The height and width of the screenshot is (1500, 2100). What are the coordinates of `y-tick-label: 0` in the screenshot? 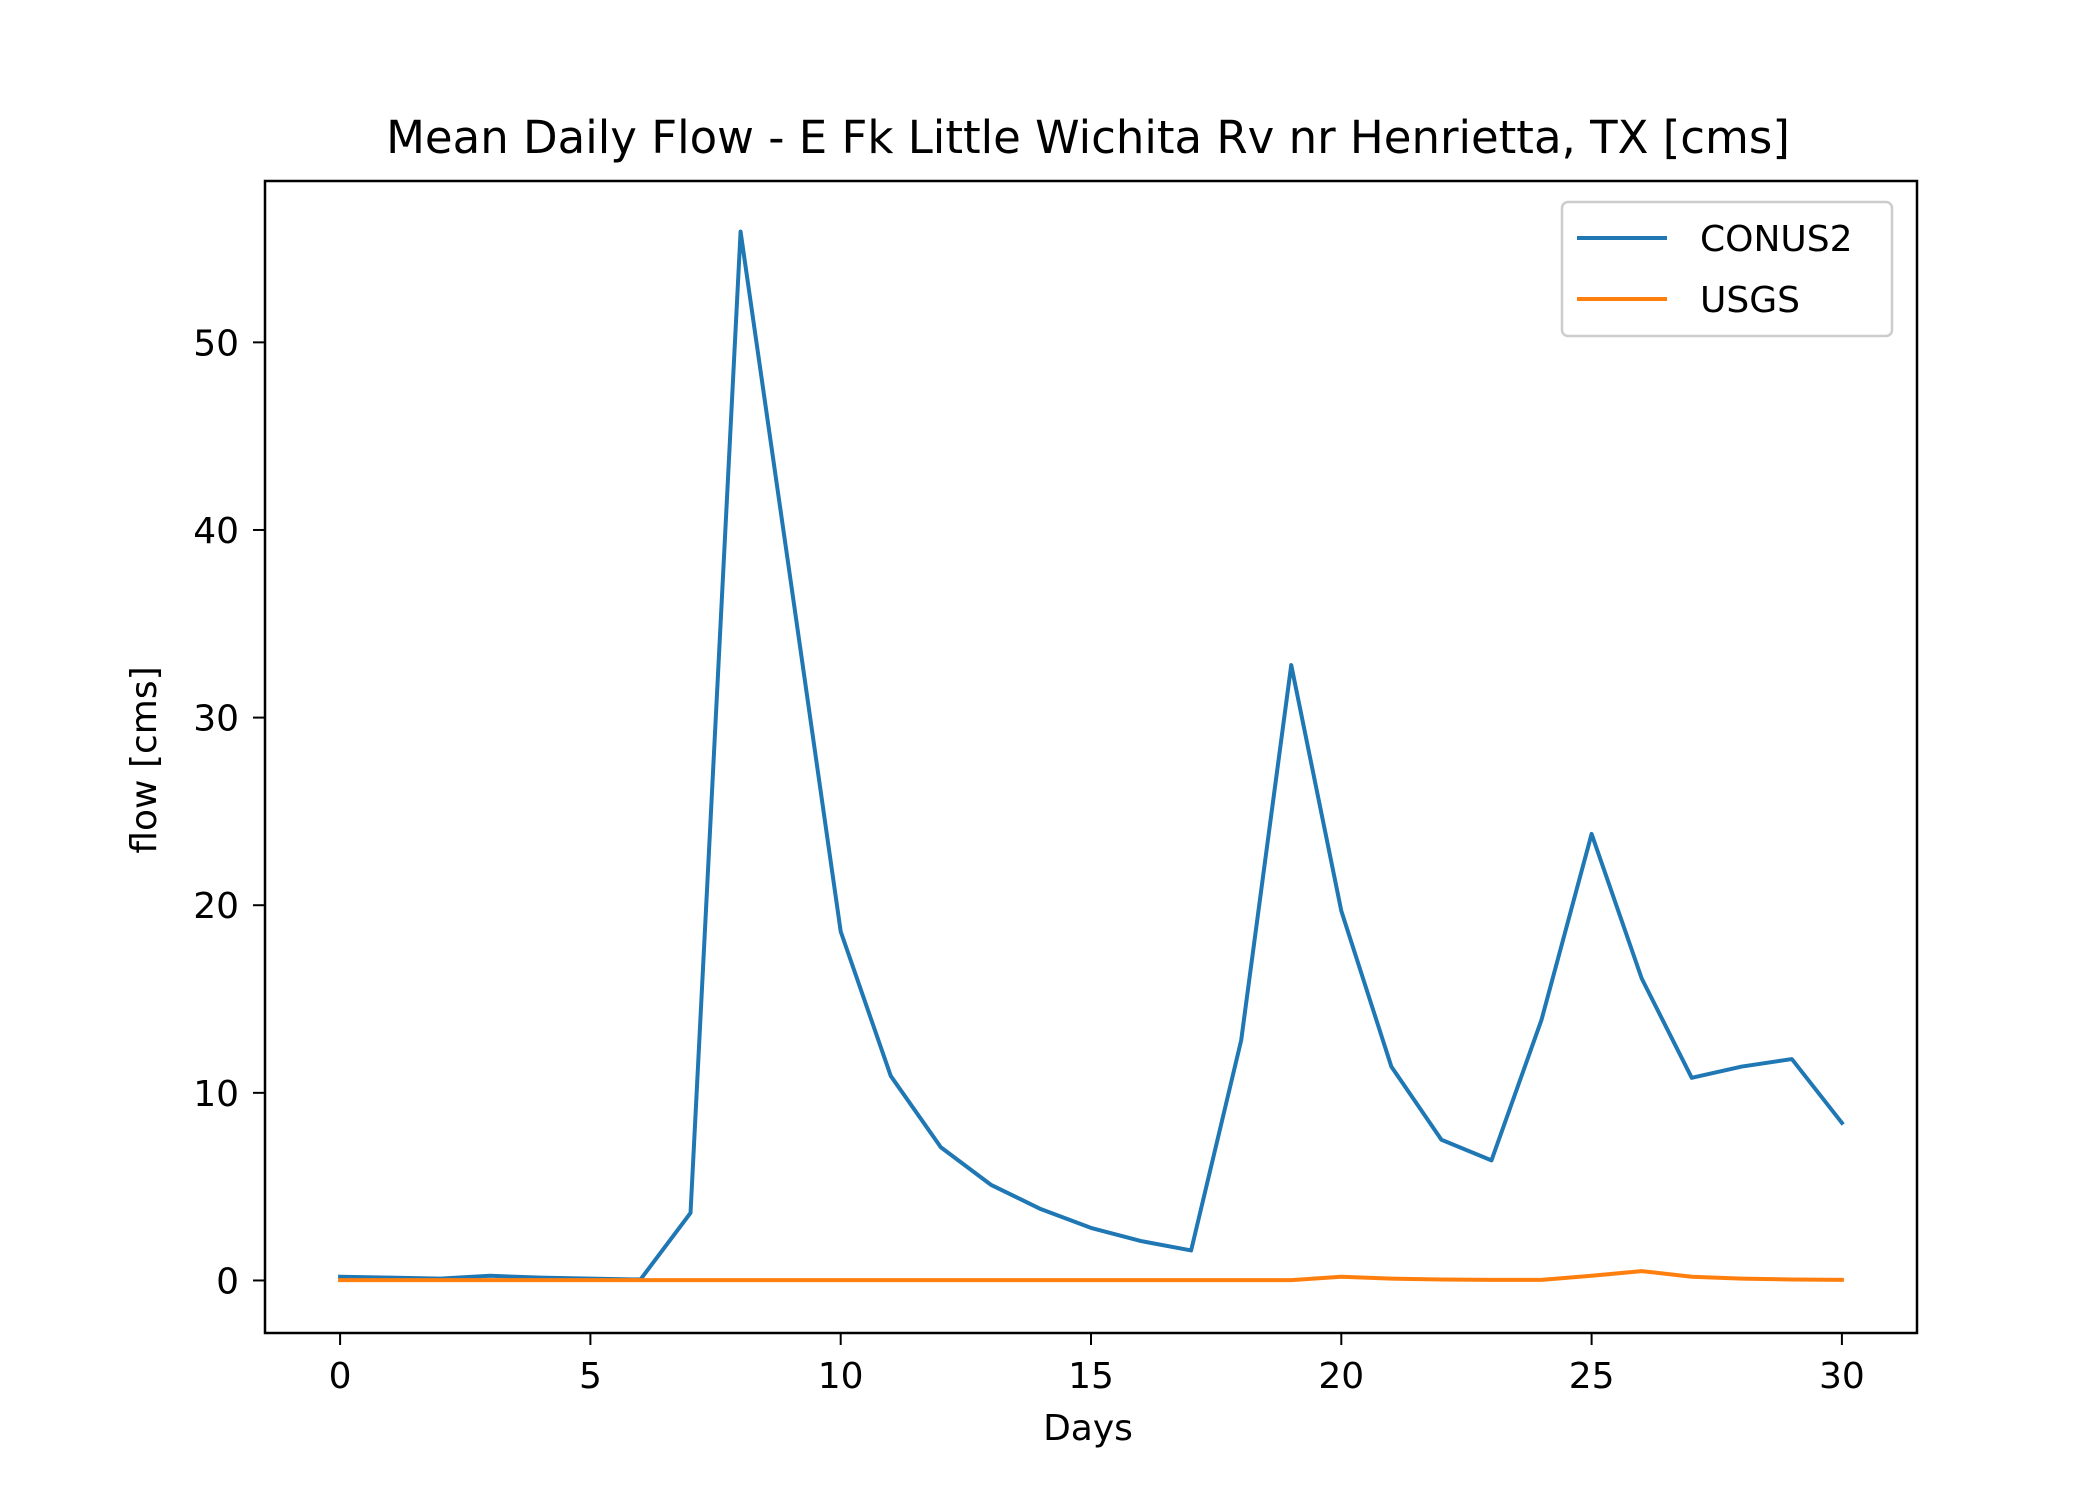 It's located at (227, 1281).